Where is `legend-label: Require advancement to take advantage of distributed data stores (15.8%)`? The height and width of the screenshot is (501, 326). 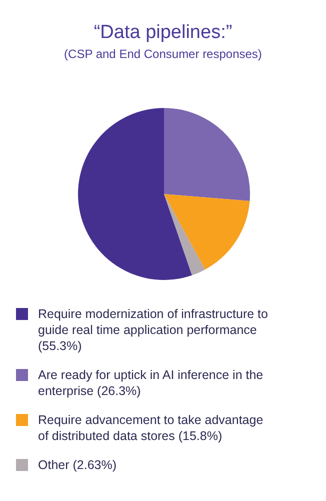 legend-label: Require advancement to take advantage of distributed data stores (15.8%) is located at coordinates (151, 428).